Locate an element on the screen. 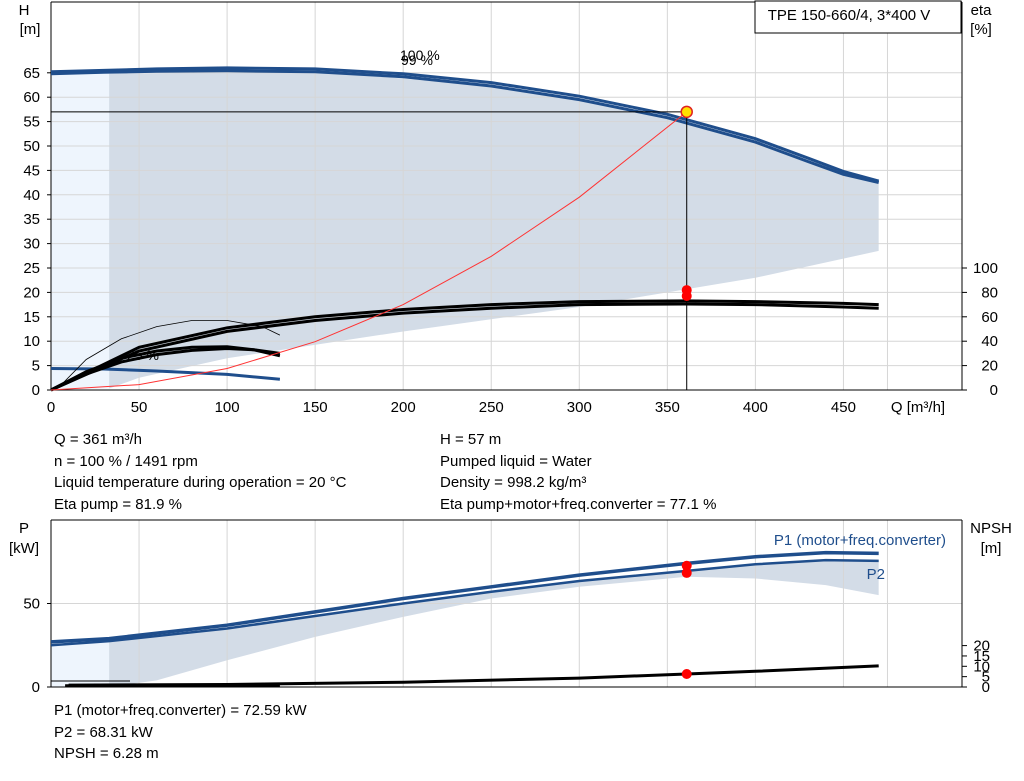  x-axis-label: Q [m³/h] is located at coordinates (918, 407).